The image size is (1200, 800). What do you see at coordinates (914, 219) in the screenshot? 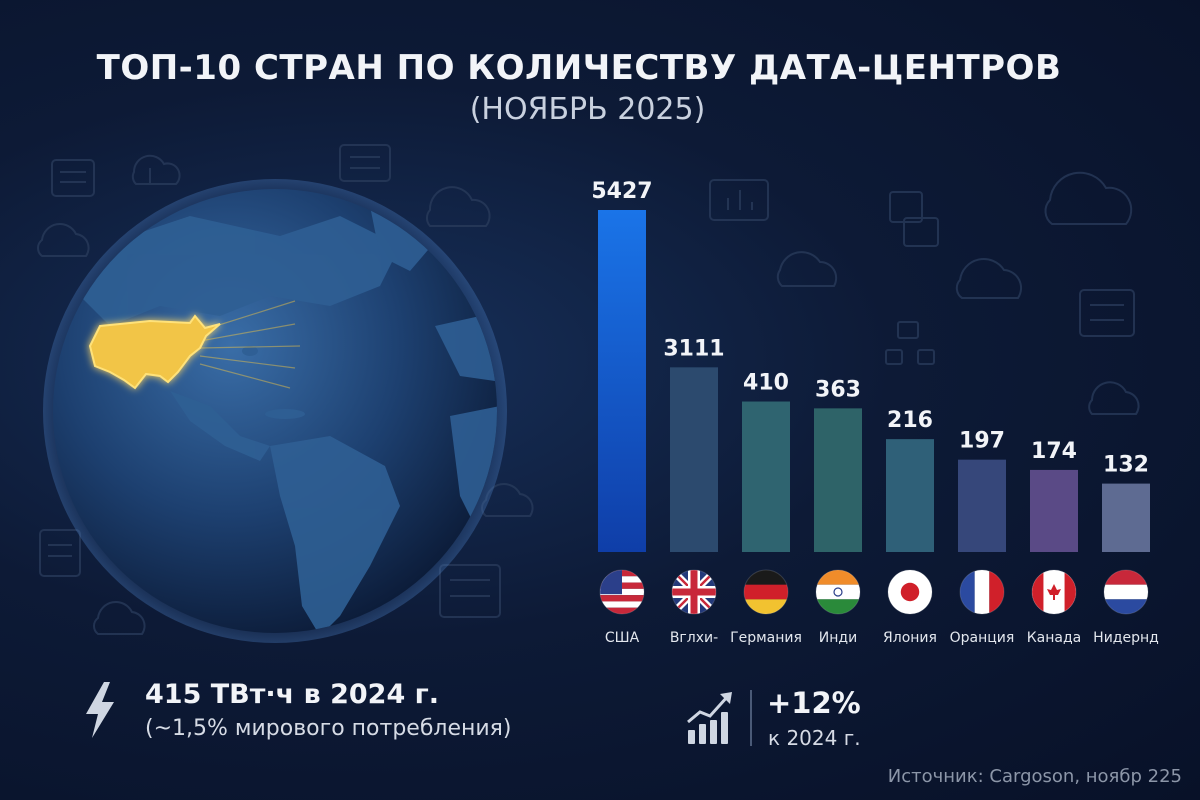
I see `window-stack-icon` at bounding box center [914, 219].